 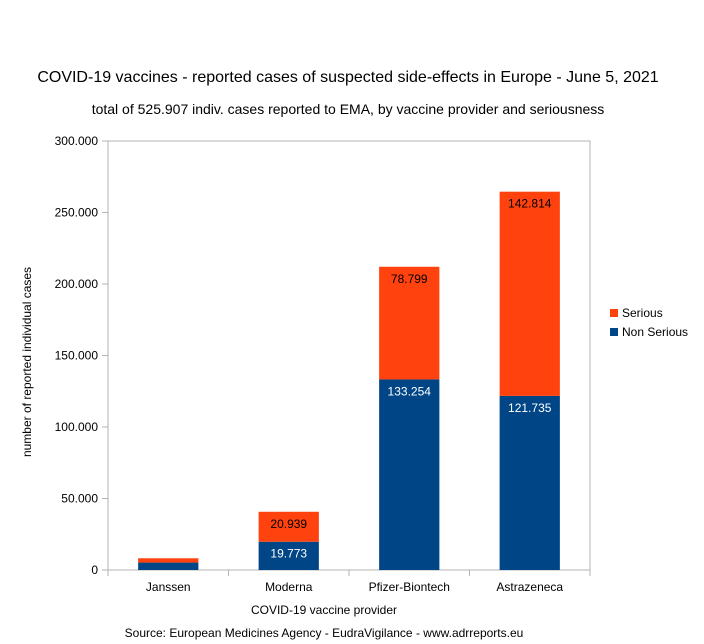 What do you see at coordinates (289, 587) in the screenshot?
I see `x-tick-label: Moderna` at bounding box center [289, 587].